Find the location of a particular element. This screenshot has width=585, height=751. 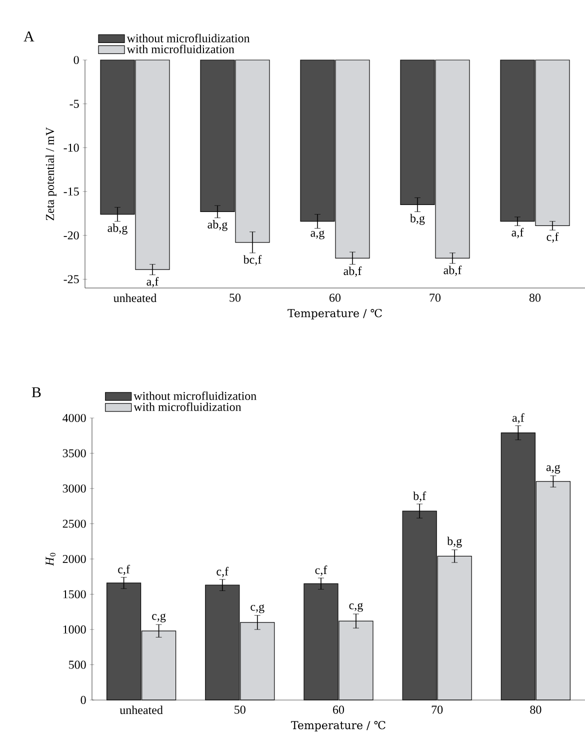

y-tick-label: 500 is located at coordinates (77, 664).